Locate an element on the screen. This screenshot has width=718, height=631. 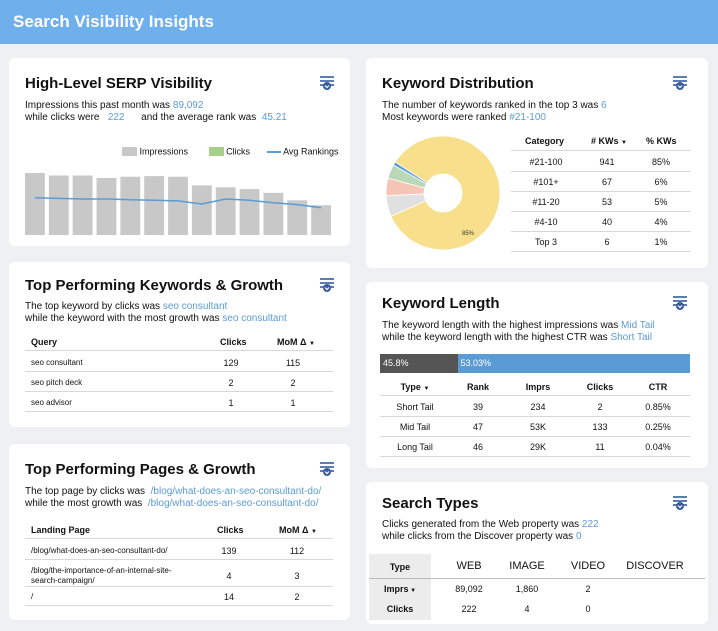
row-label: Clicks is located at coordinates (400, 609).